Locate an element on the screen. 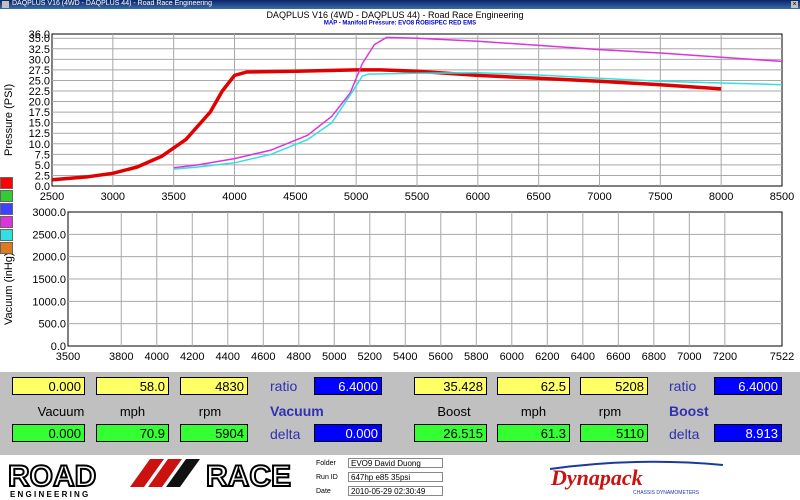 This screenshot has width=800, height=500. chart-0-xtick-8: 6500 is located at coordinates (538, 197).